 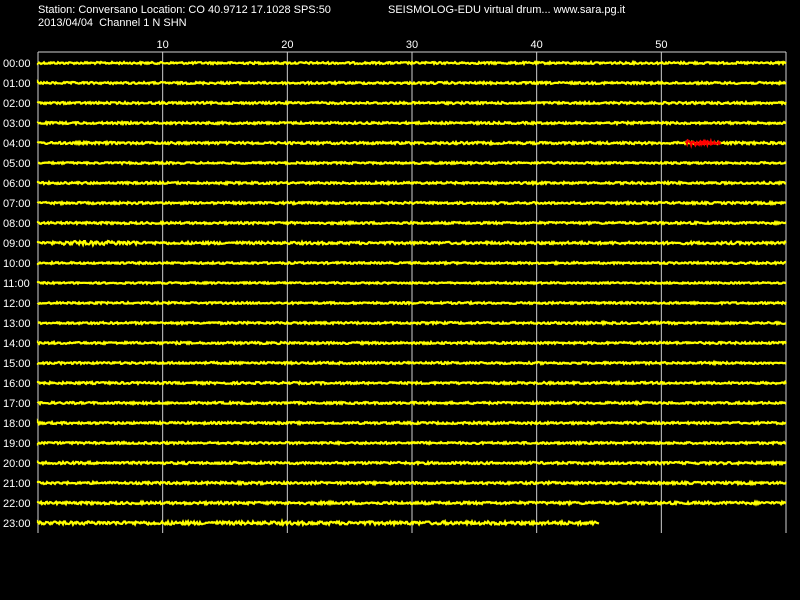 I want to click on hour-label: 12:00, so click(x=17, y=304).